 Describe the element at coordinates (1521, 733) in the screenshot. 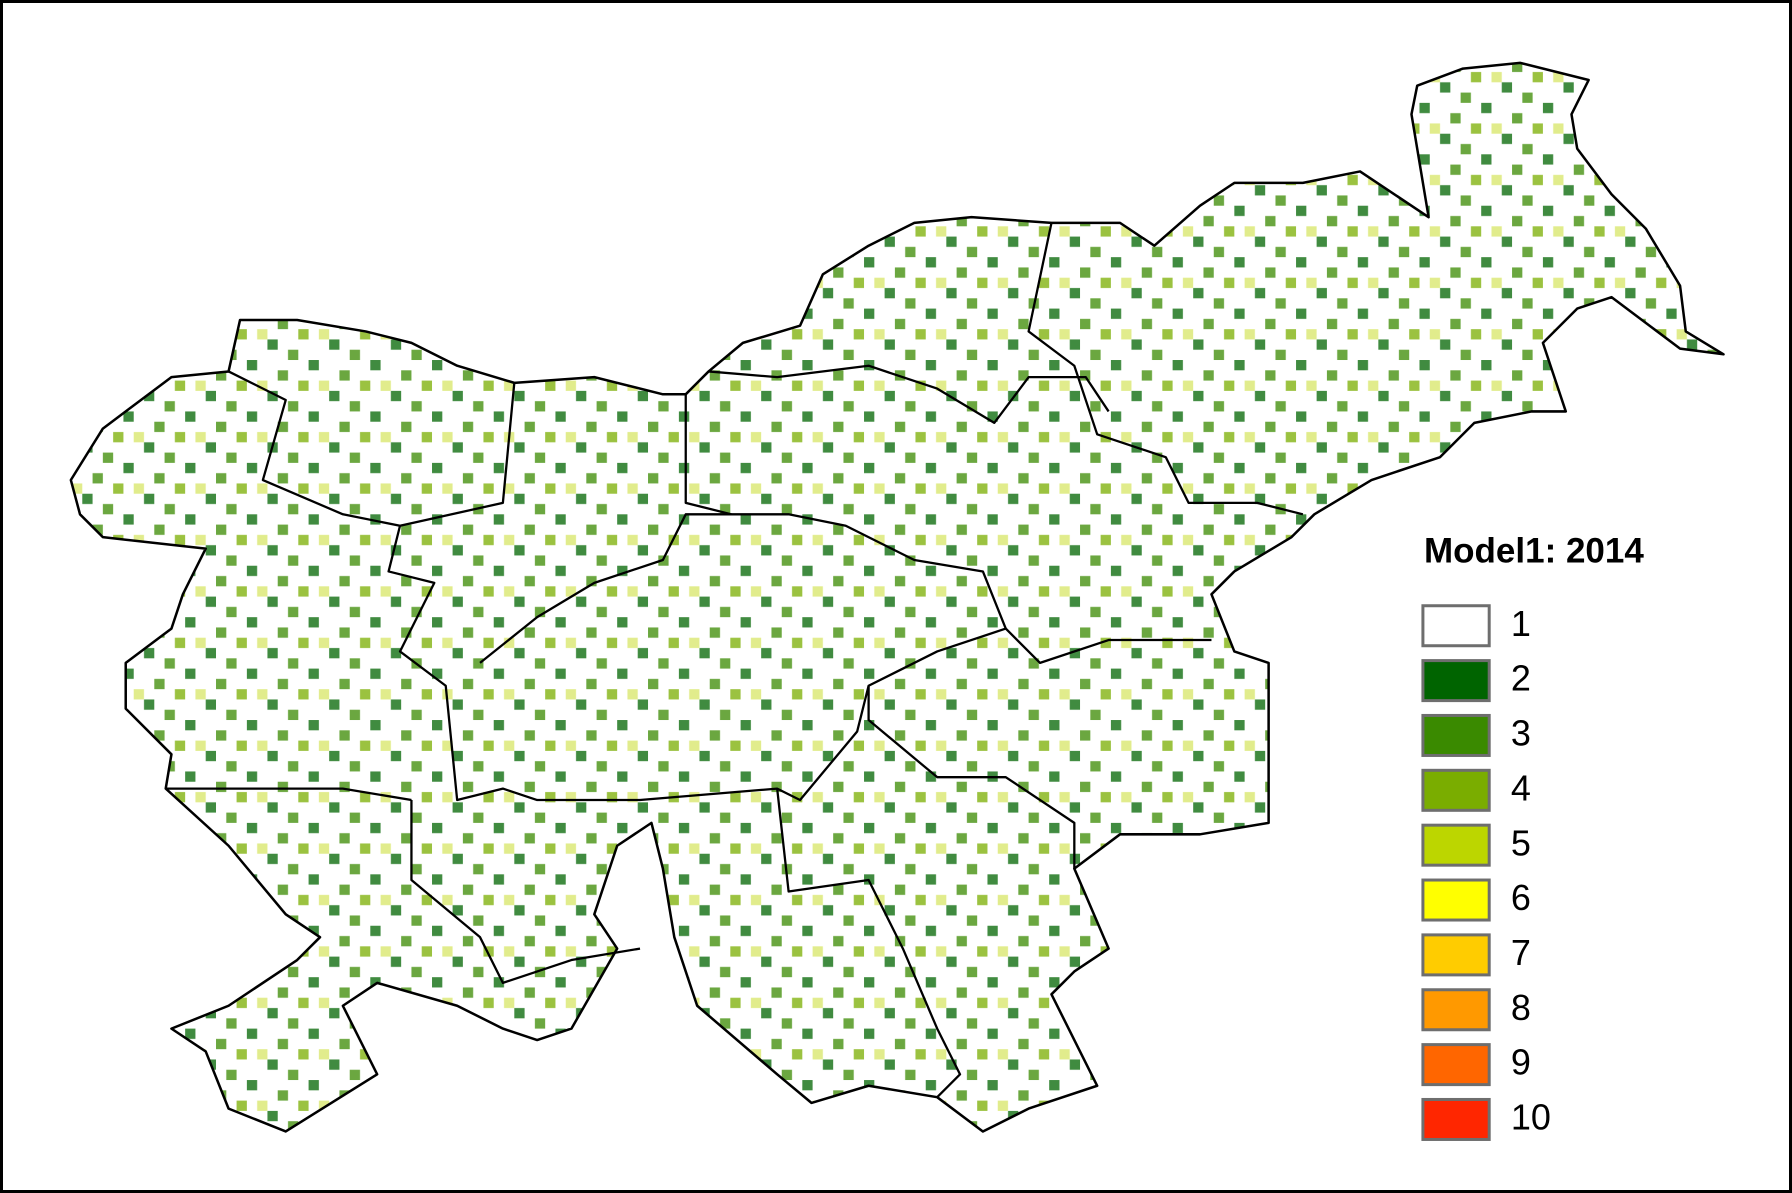

I see `legend-label: 3` at that location.